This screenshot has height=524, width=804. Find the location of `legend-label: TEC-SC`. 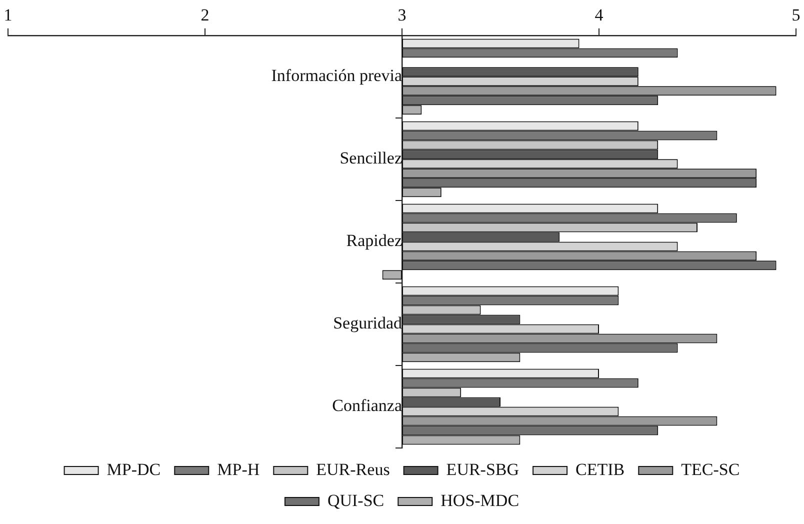

legend-label: TEC-SC is located at coordinates (710, 469).